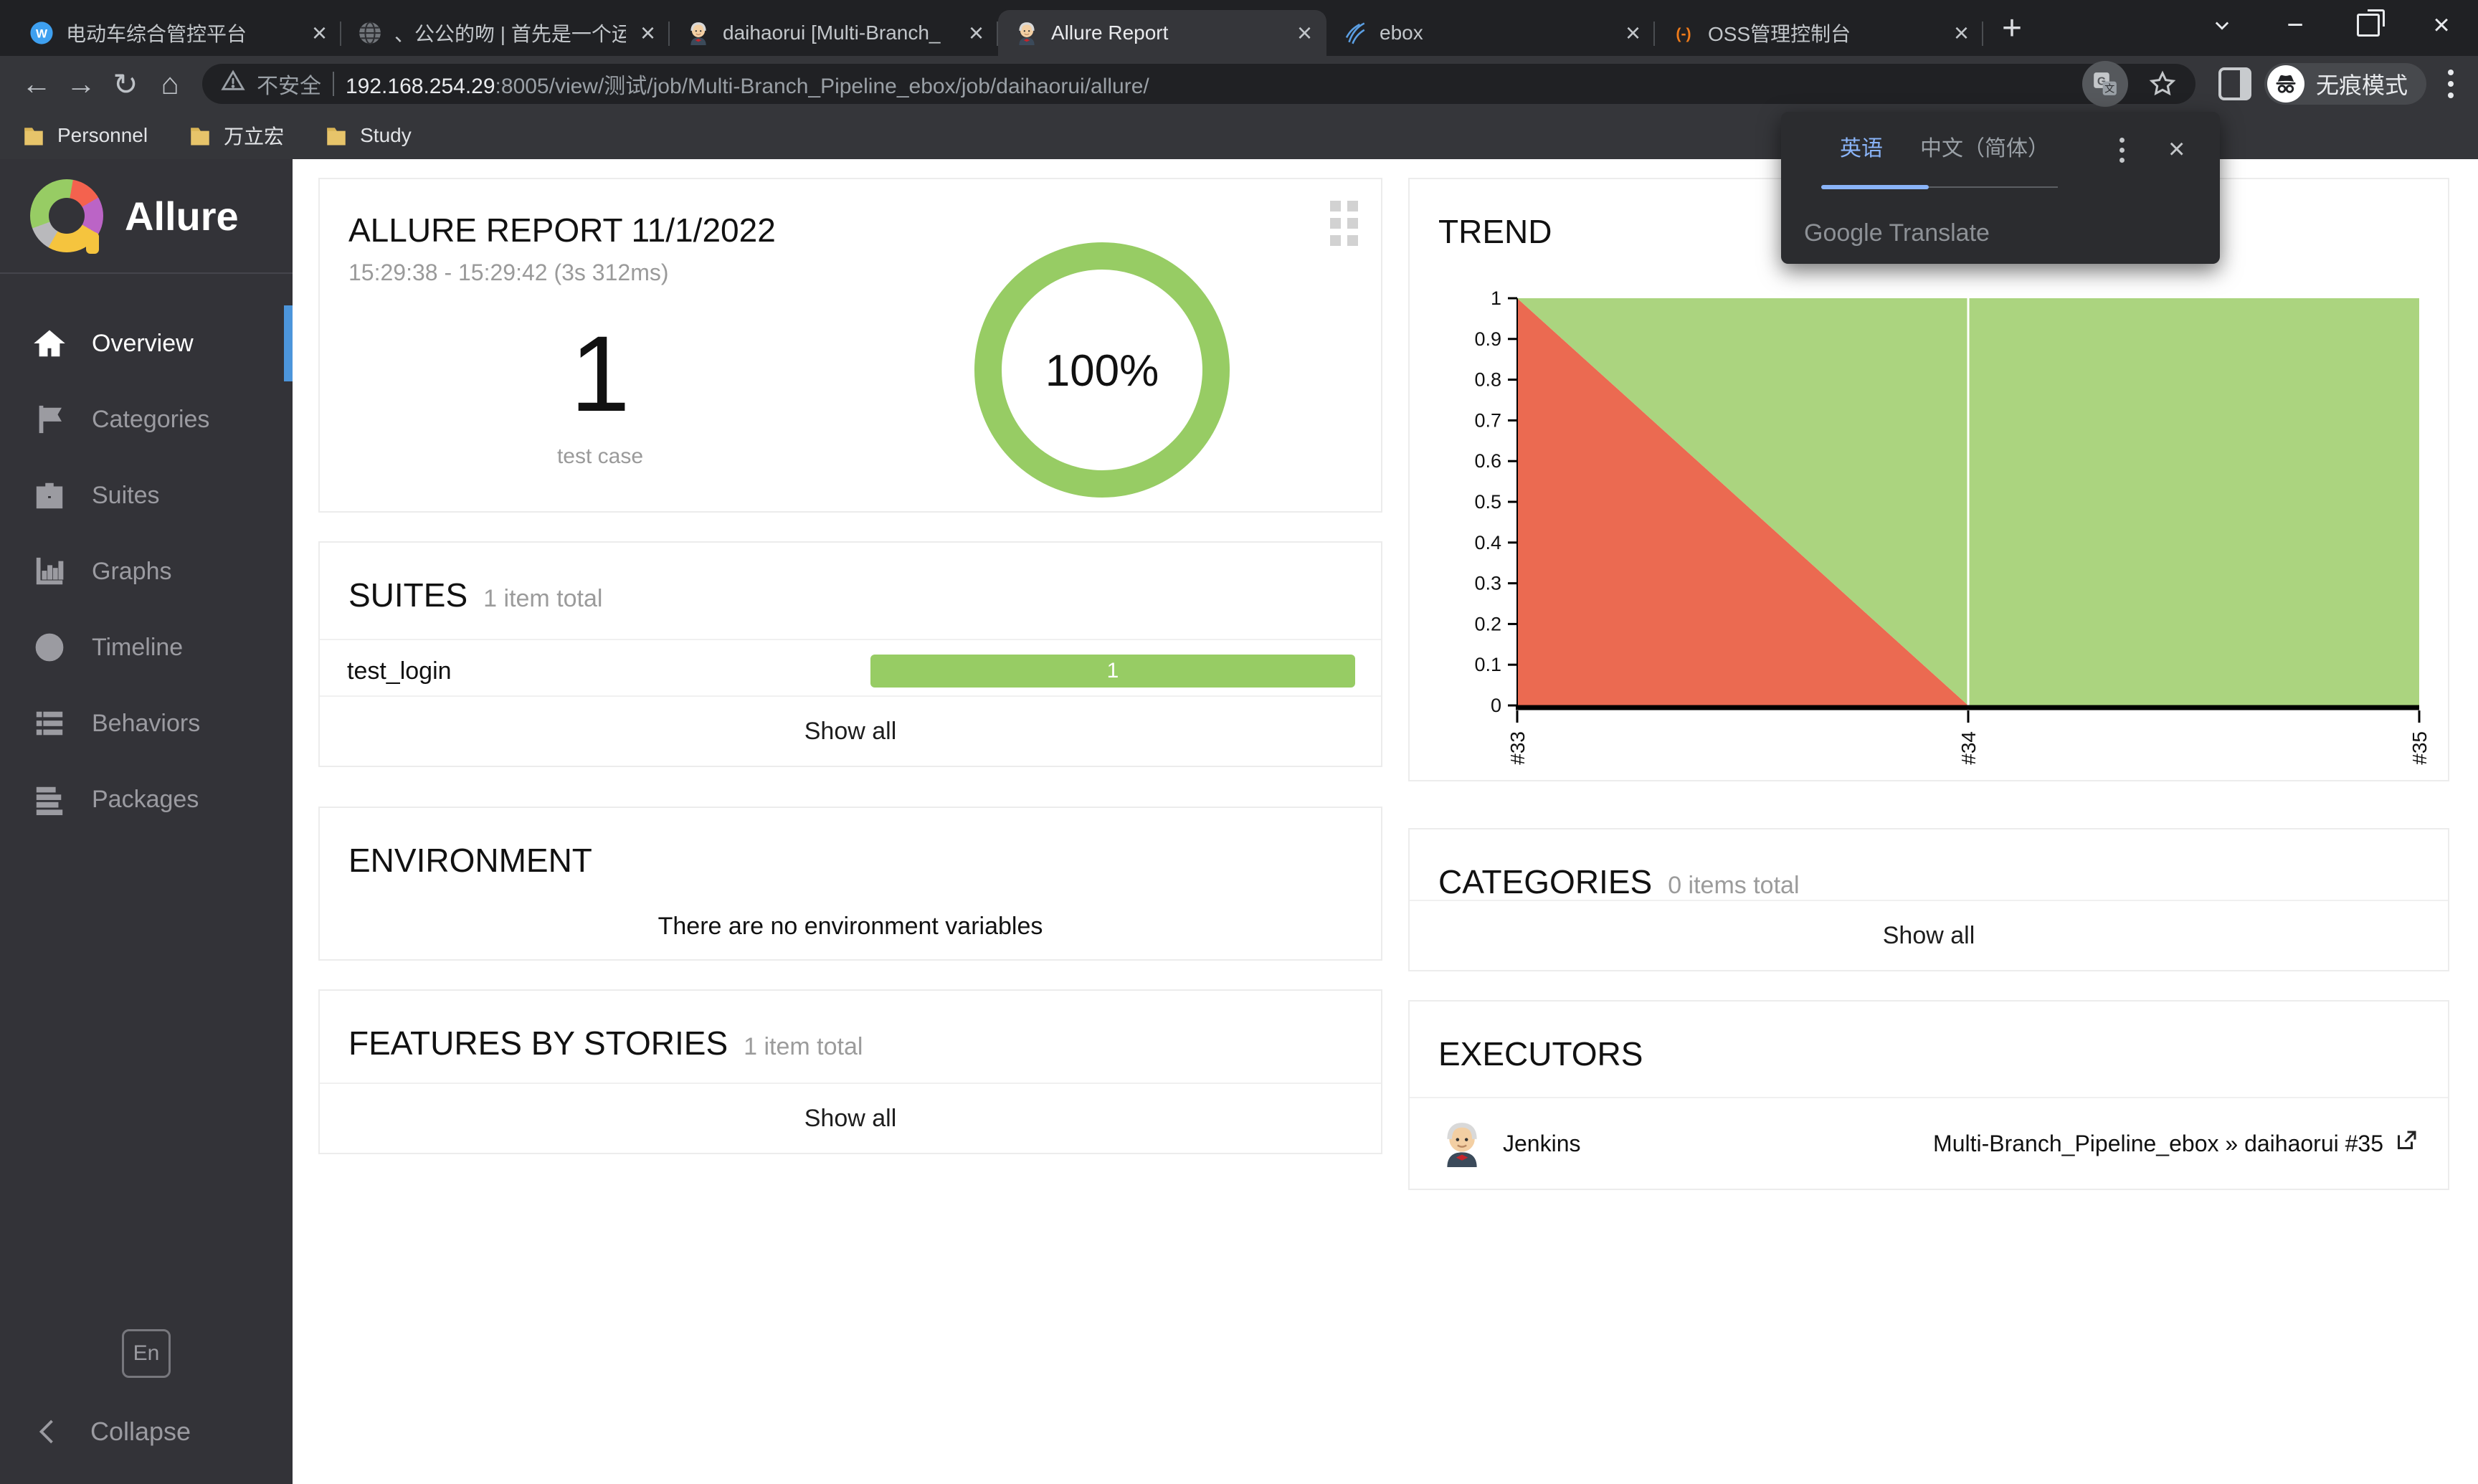 The width and height of the screenshot is (2478, 1484). What do you see at coordinates (151, 419) in the screenshot?
I see `sidebar-item-label: Categories` at bounding box center [151, 419].